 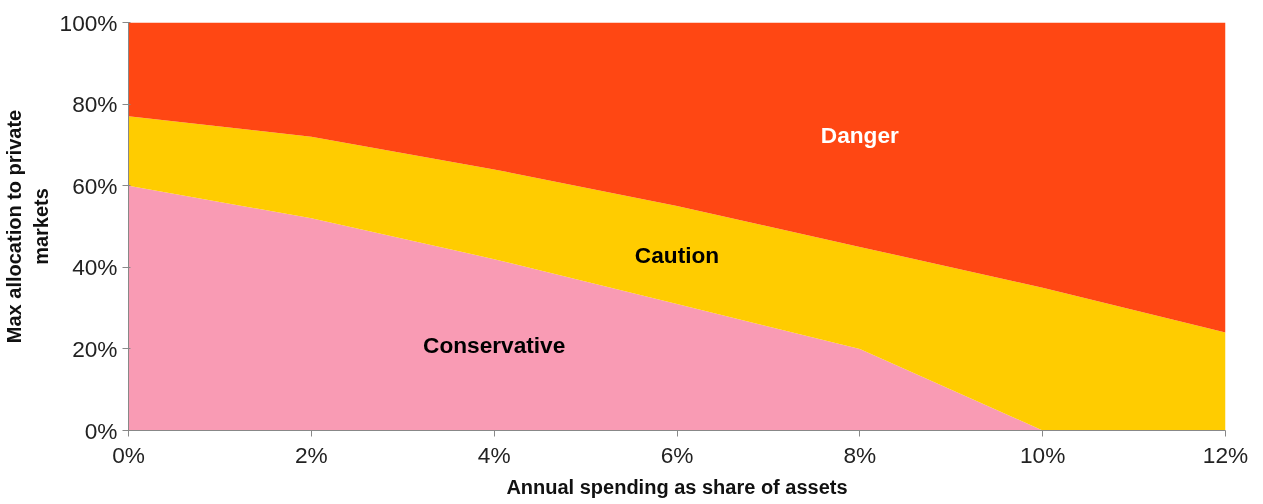 What do you see at coordinates (677, 255) in the screenshot?
I see `series-label: Caution` at bounding box center [677, 255].